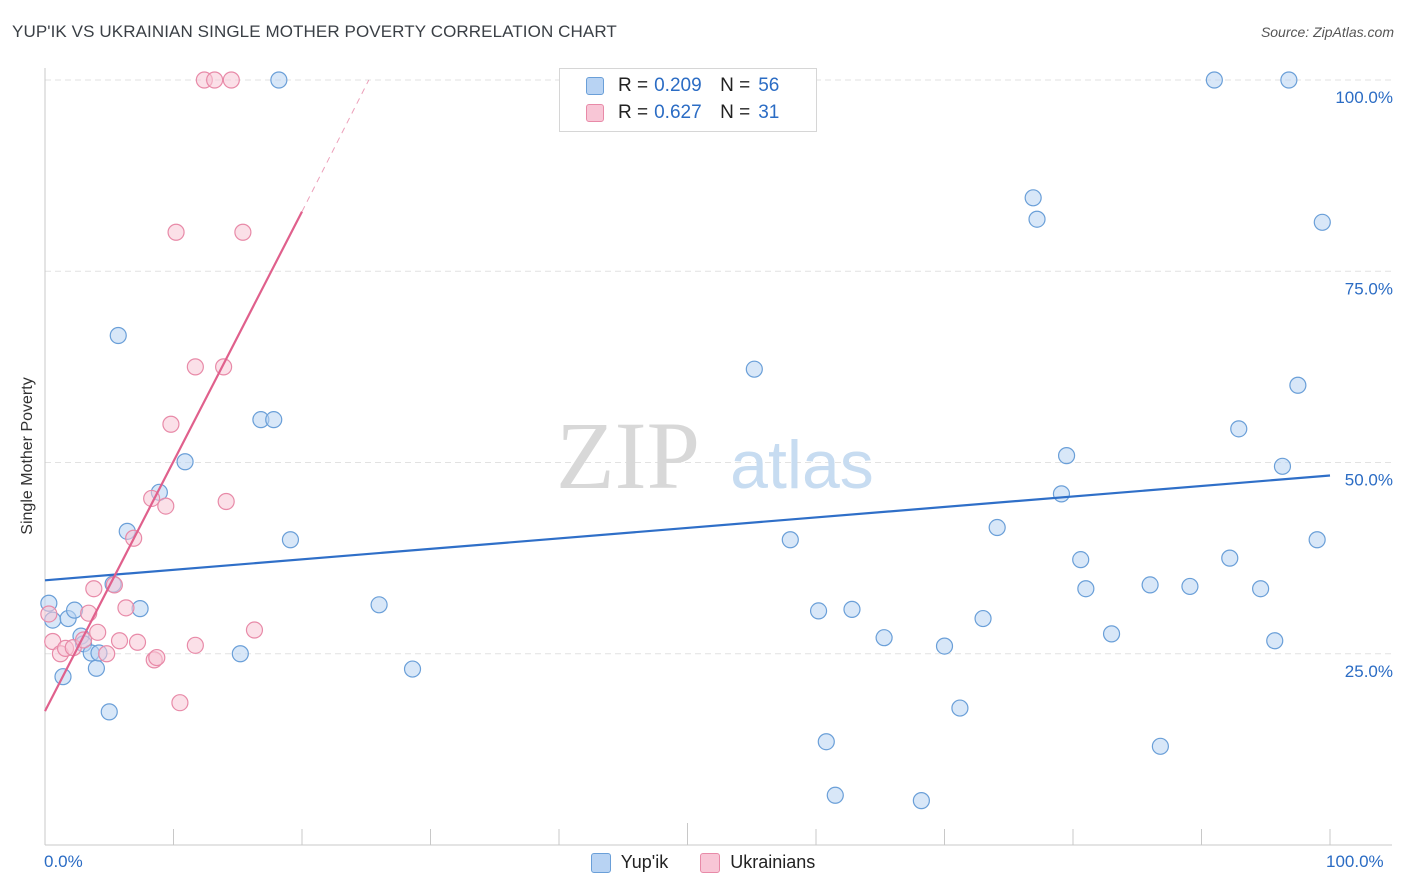 The height and width of the screenshot is (892, 1406). What do you see at coordinates (1369, 480) in the screenshot?
I see `y-tick-label: 50.0%` at bounding box center [1369, 480].